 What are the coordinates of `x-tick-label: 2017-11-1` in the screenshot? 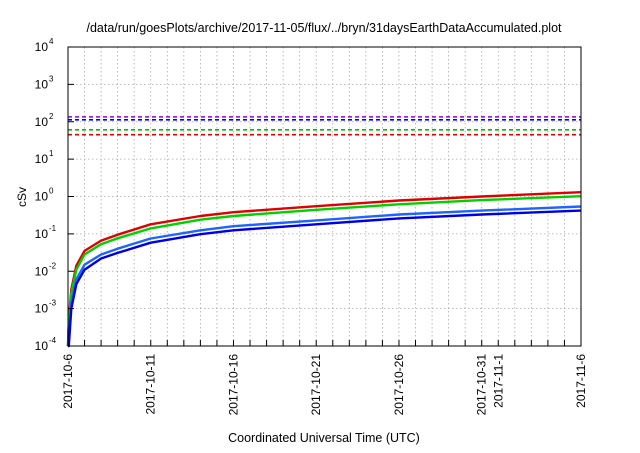 It's located at (498, 381).